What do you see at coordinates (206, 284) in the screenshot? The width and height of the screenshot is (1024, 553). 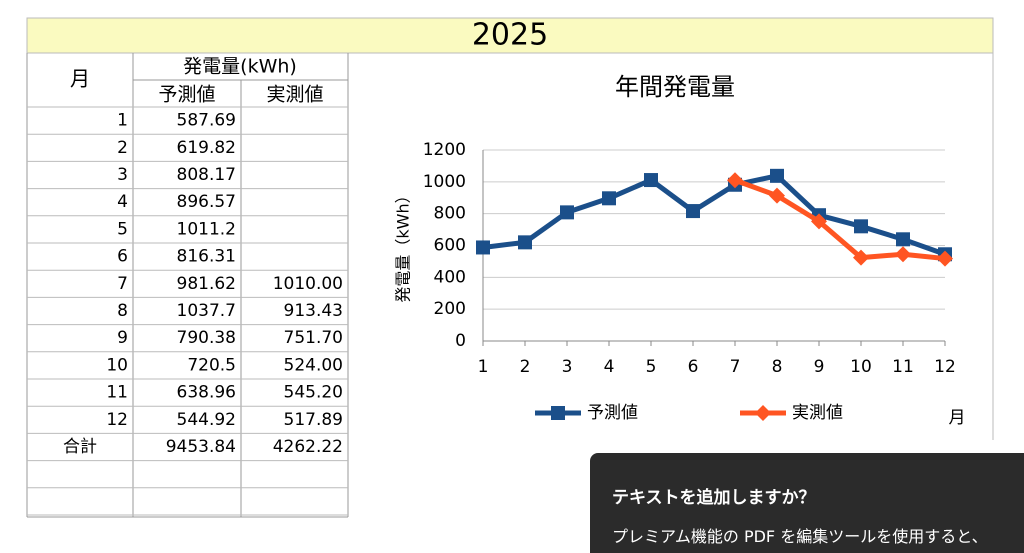 I see `cell: 981.62` at bounding box center [206, 284].